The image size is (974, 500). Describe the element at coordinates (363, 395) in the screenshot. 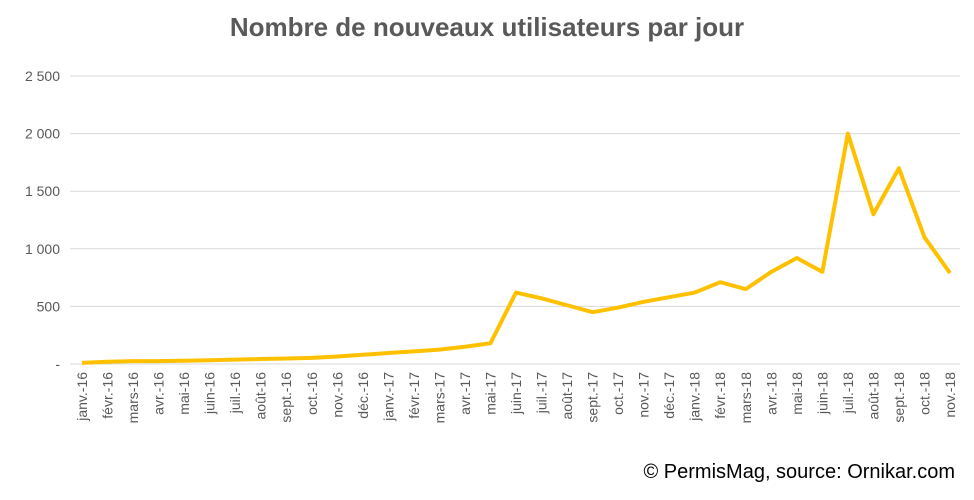

I see `x-tick-label: déc.-16` at that location.